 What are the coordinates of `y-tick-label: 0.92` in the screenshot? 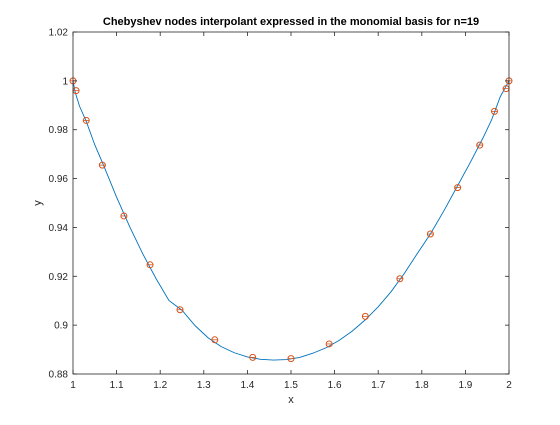 It's located at (59, 277).